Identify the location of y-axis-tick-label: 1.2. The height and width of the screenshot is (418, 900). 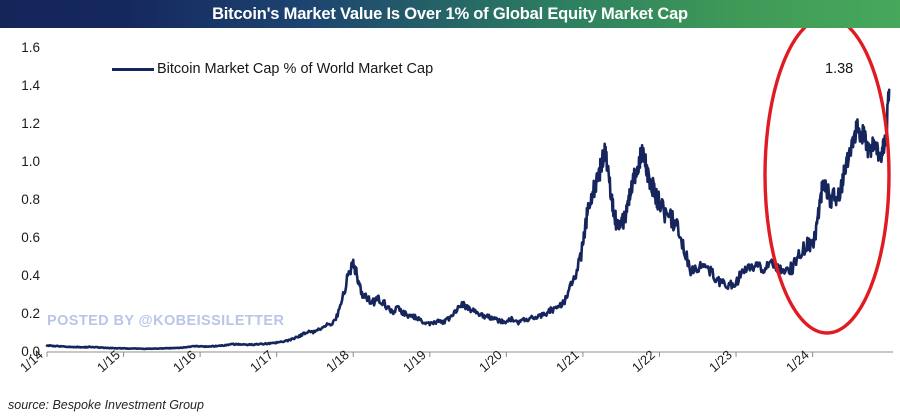
(30, 123).